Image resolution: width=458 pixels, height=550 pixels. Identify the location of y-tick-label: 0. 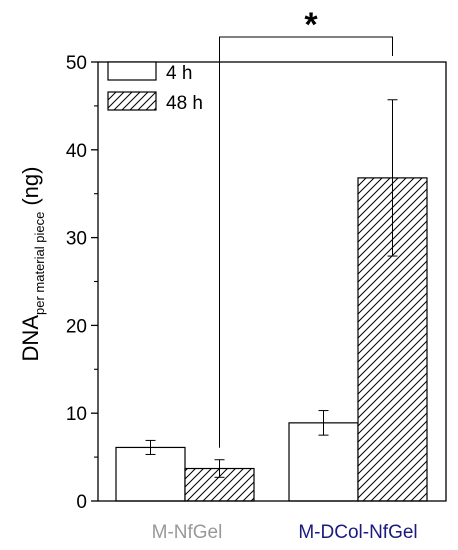
(81, 502).